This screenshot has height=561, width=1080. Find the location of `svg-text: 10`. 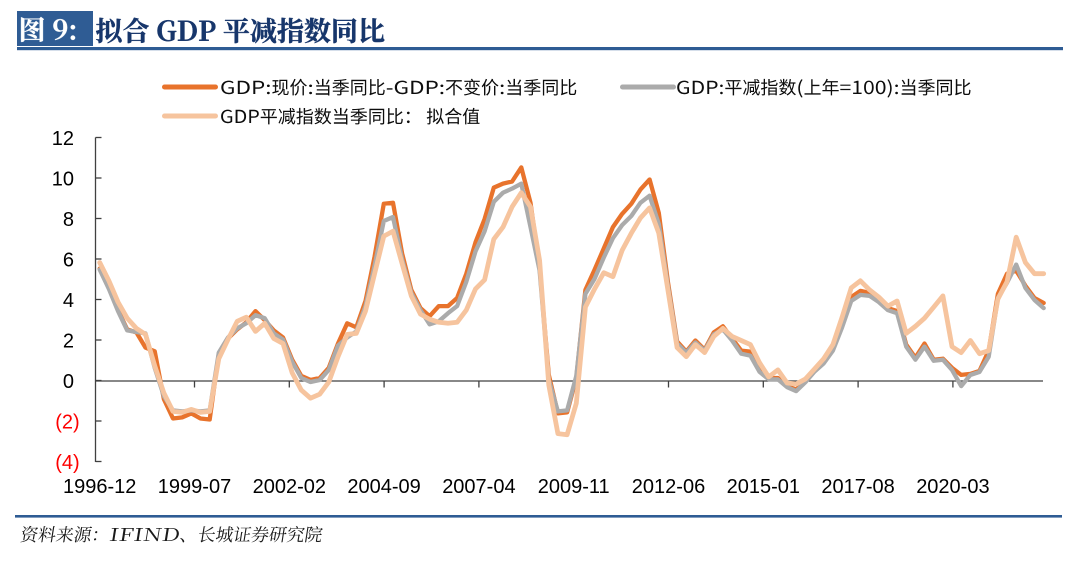

svg-text: 10 is located at coordinates (63, 180).